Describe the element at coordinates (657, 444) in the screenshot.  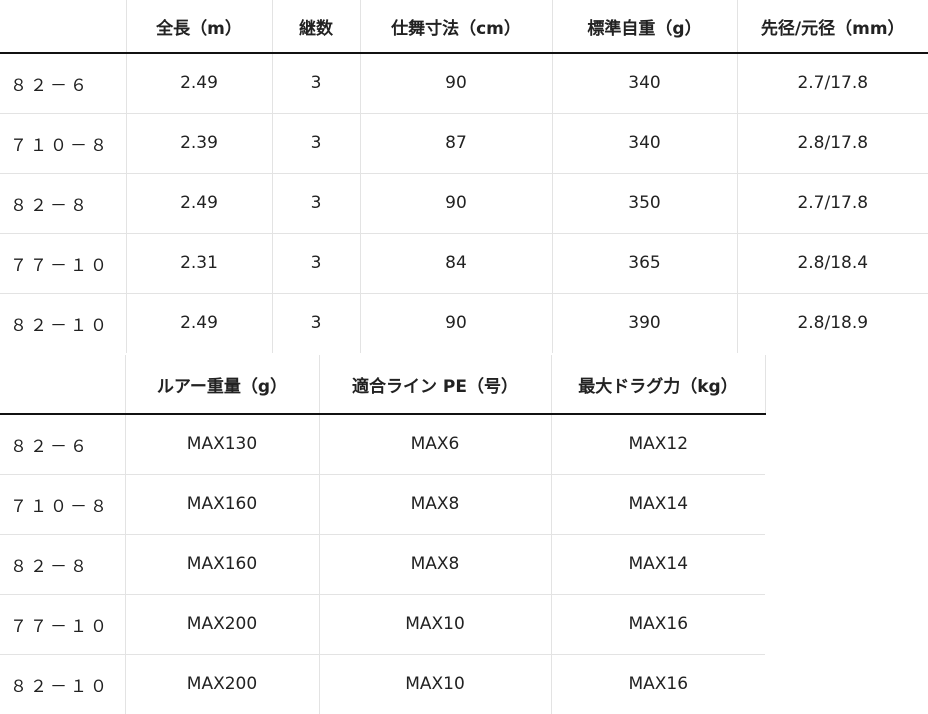
I see `table-cell: MAX12` at that location.